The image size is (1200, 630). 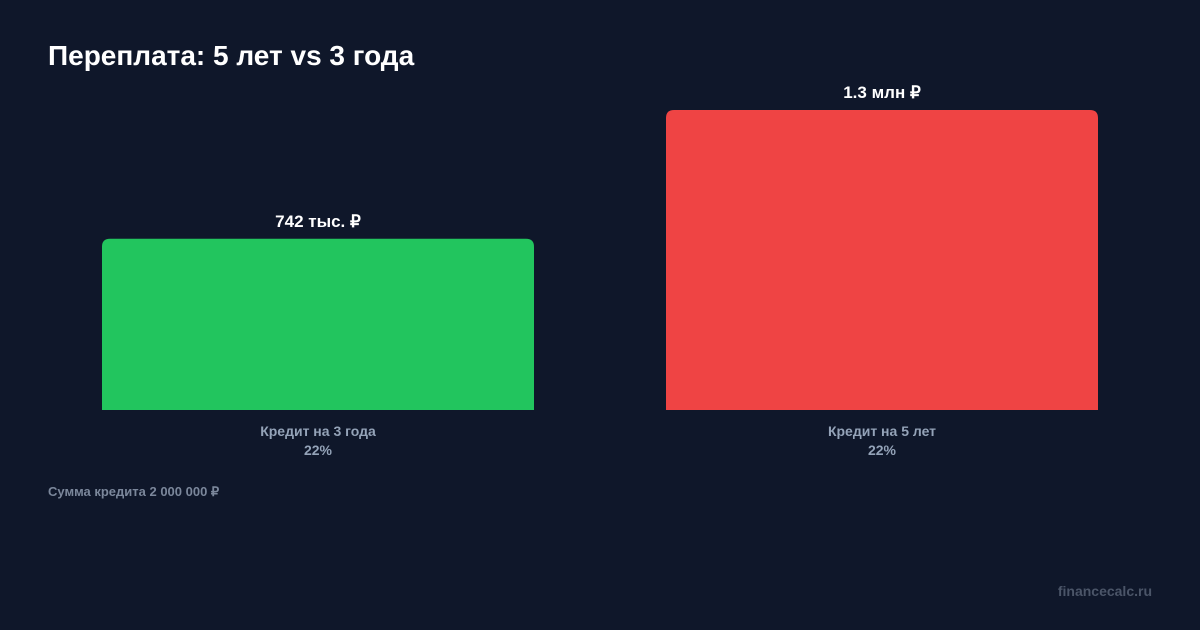 What do you see at coordinates (882, 431) in the screenshot?
I see `category-label: Кредит на 5 лет` at bounding box center [882, 431].